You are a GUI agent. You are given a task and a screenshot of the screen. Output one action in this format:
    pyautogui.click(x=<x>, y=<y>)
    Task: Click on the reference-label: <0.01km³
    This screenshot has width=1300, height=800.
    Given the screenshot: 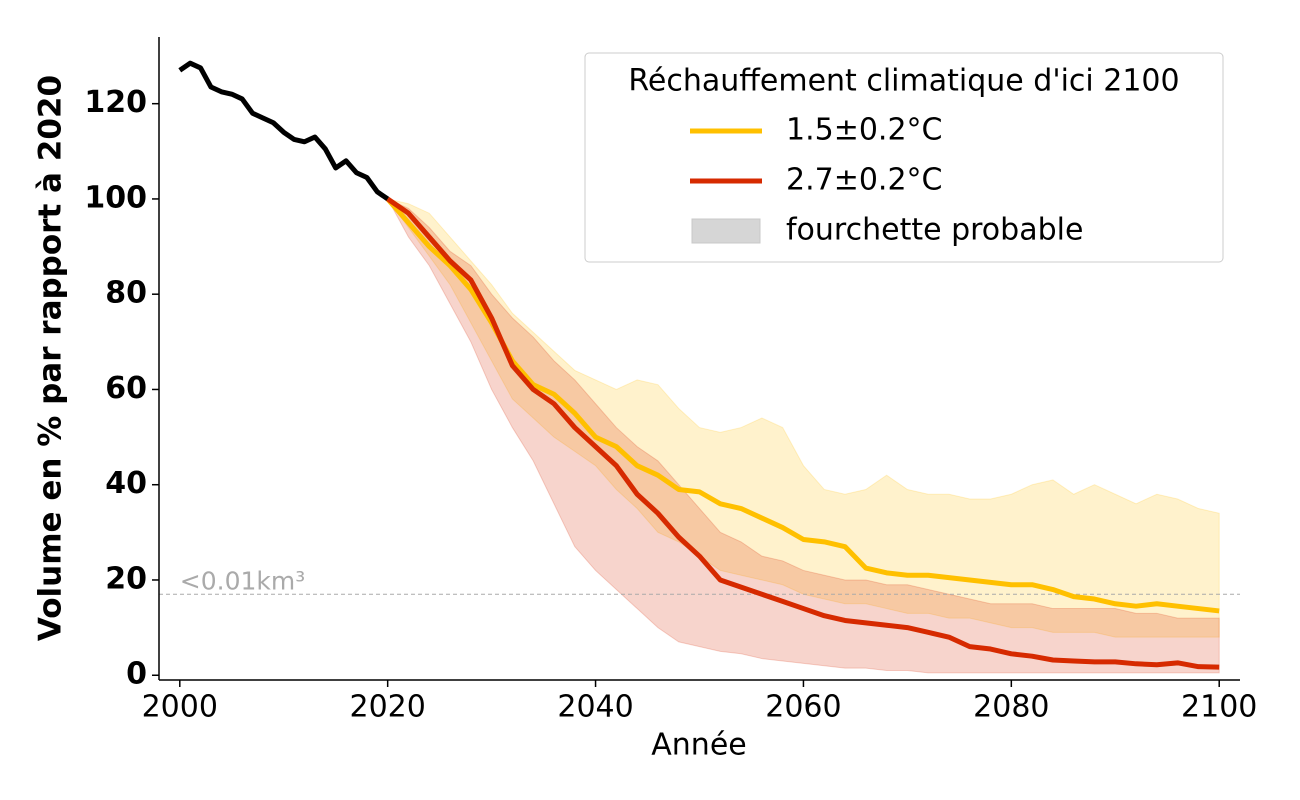 What is the action you would take?
    pyautogui.click(x=242, y=580)
    